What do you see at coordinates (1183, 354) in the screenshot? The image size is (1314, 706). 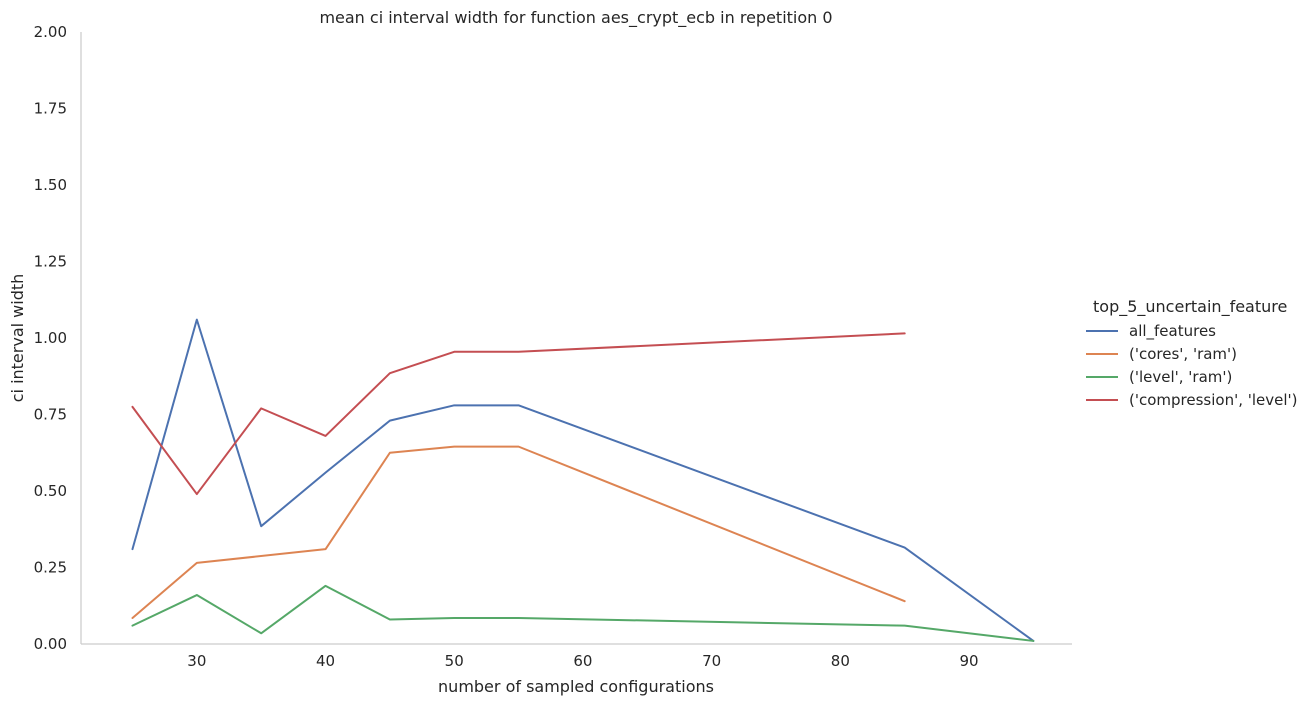 I see `legend-label-cores-ram: ('cores', 'ram')` at bounding box center [1183, 354].